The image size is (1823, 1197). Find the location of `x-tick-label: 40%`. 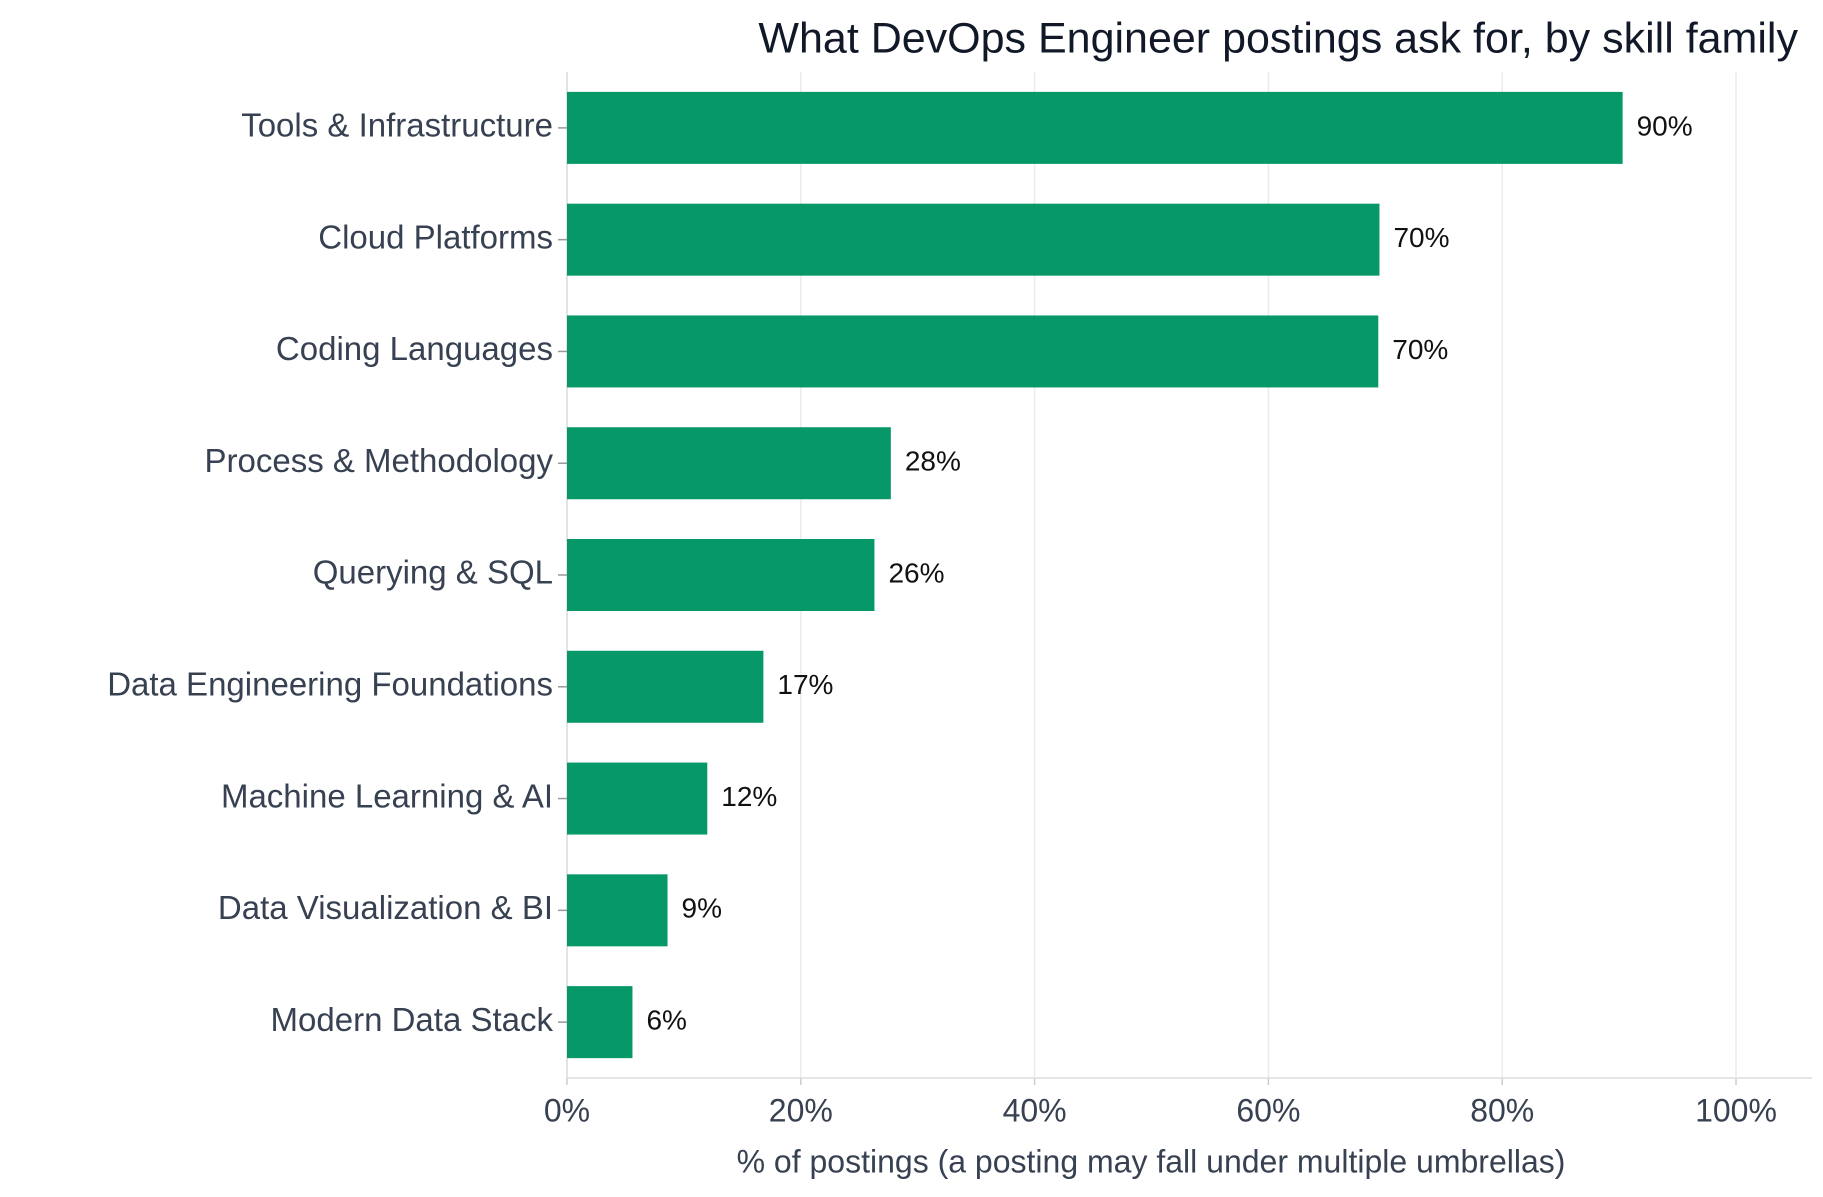

x-tick-label: 40% is located at coordinates (1035, 1110).